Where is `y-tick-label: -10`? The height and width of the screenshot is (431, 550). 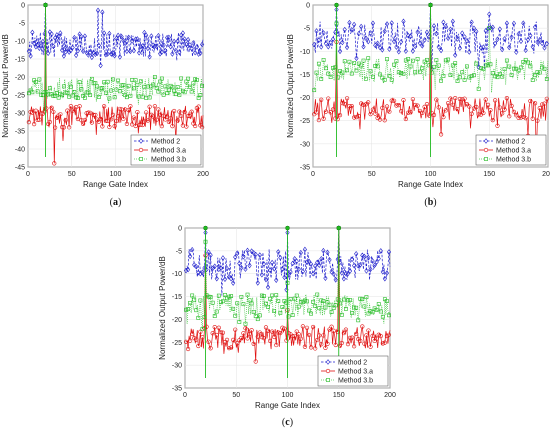 y-tick-label: -10 is located at coordinates (305, 52).